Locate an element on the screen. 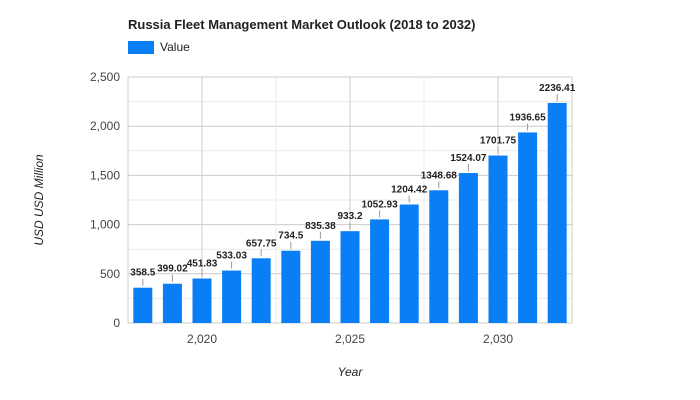 Image resolution: width=700 pixels, height=400 pixels. data-label: 533.03 is located at coordinates (231, 256).